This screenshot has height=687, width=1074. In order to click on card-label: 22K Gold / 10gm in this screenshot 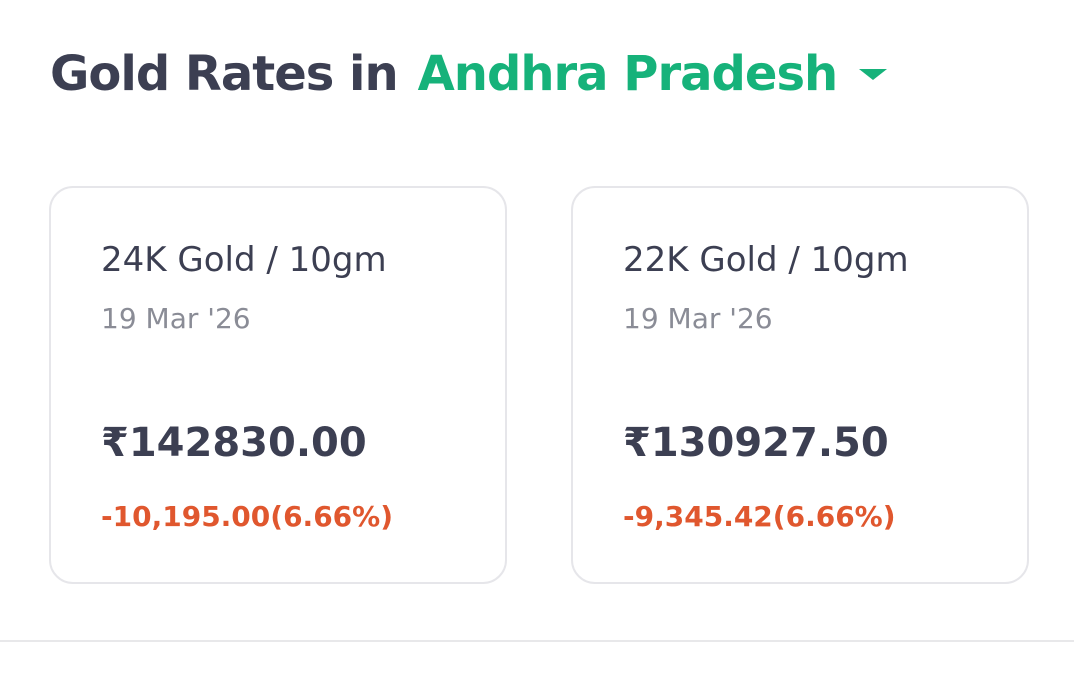, I will do `click(766, 260)`.